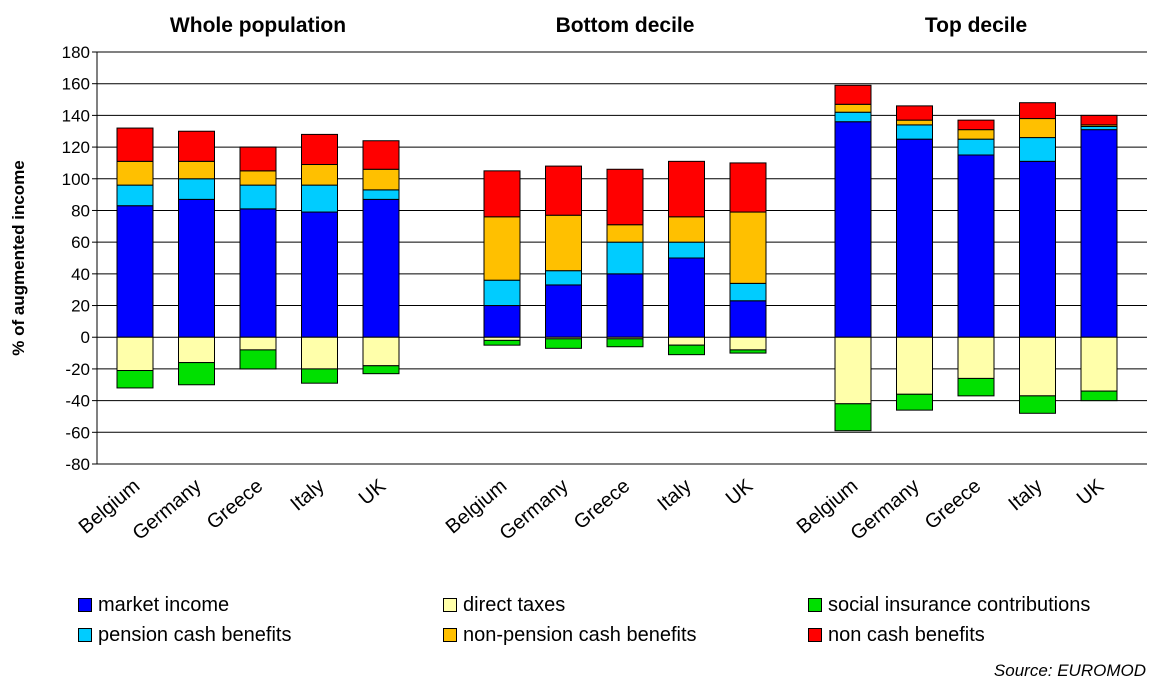 The width and height of the screenshot is (1172, 684). I want to click on y-tick-label: 140, so click(76, 115).